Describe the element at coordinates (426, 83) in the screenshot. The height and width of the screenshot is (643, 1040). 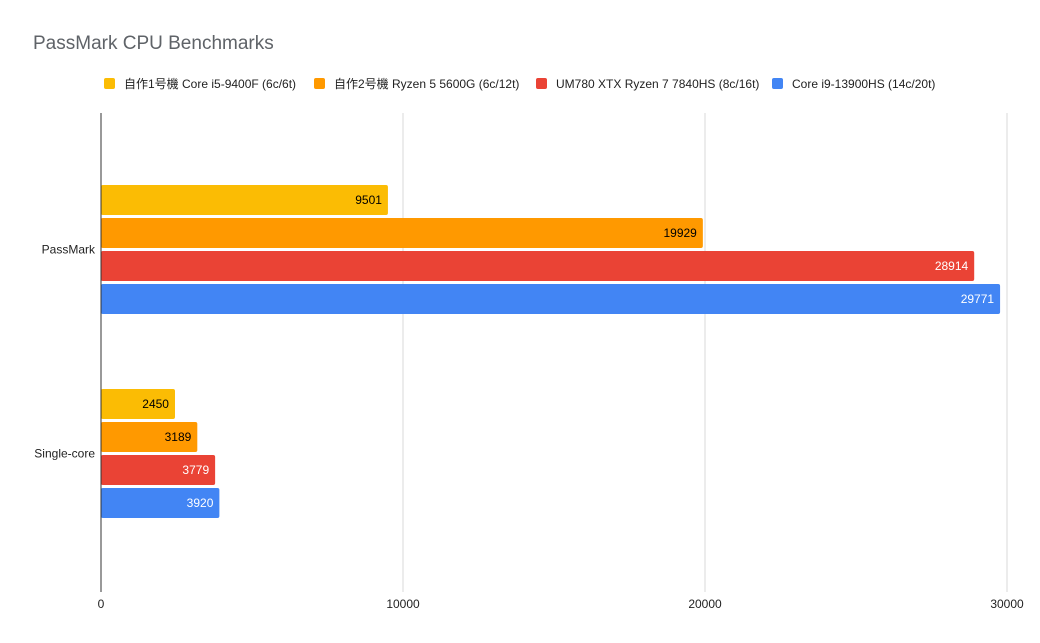
I see `legend-label: 自作2号機 Ryzen 5 5600G (6c/12t)` at that location.